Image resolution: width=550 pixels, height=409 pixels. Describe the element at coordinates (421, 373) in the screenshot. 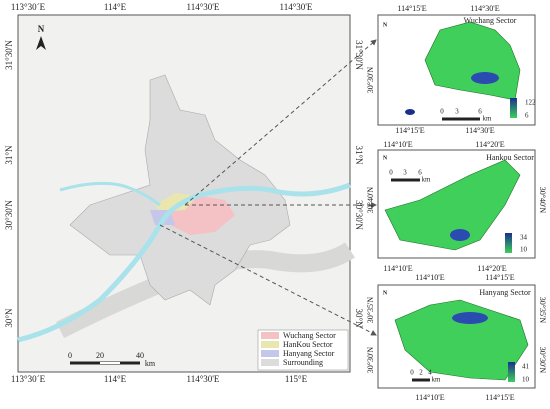

I see `scale-label: 2` at that location.